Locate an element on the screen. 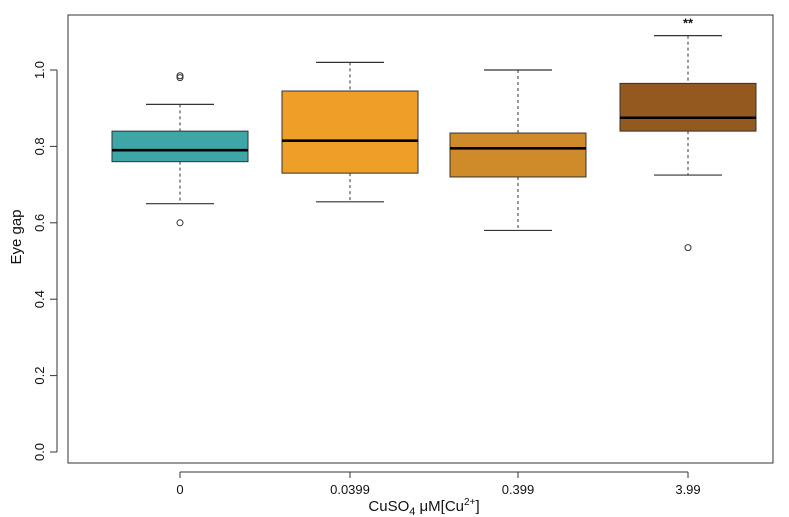 The width and height of the screenshot is (789, 517). y-tick-label: 0.4 is located at coordinates (39, 299).